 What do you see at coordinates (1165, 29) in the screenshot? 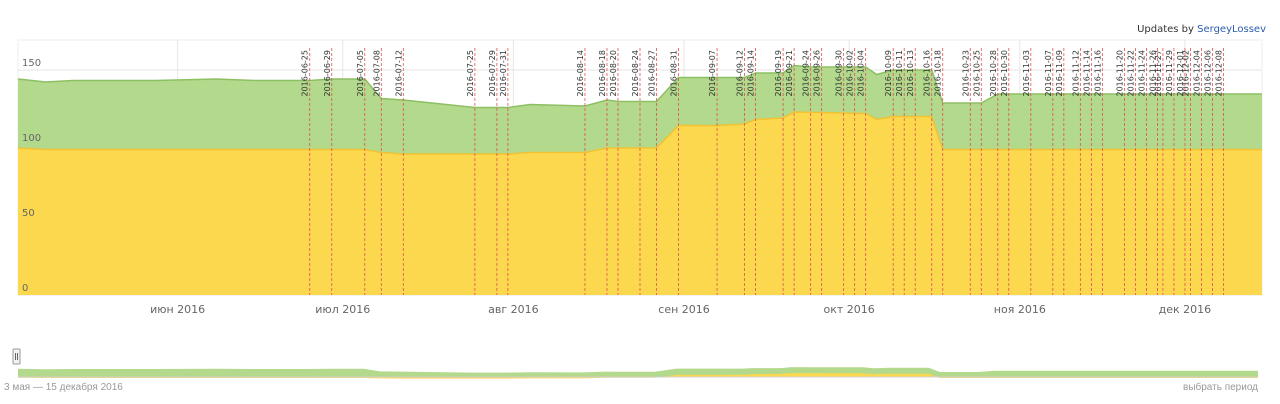
I see `updates-prefix: Updates by` at bounding box center [1165, 29].